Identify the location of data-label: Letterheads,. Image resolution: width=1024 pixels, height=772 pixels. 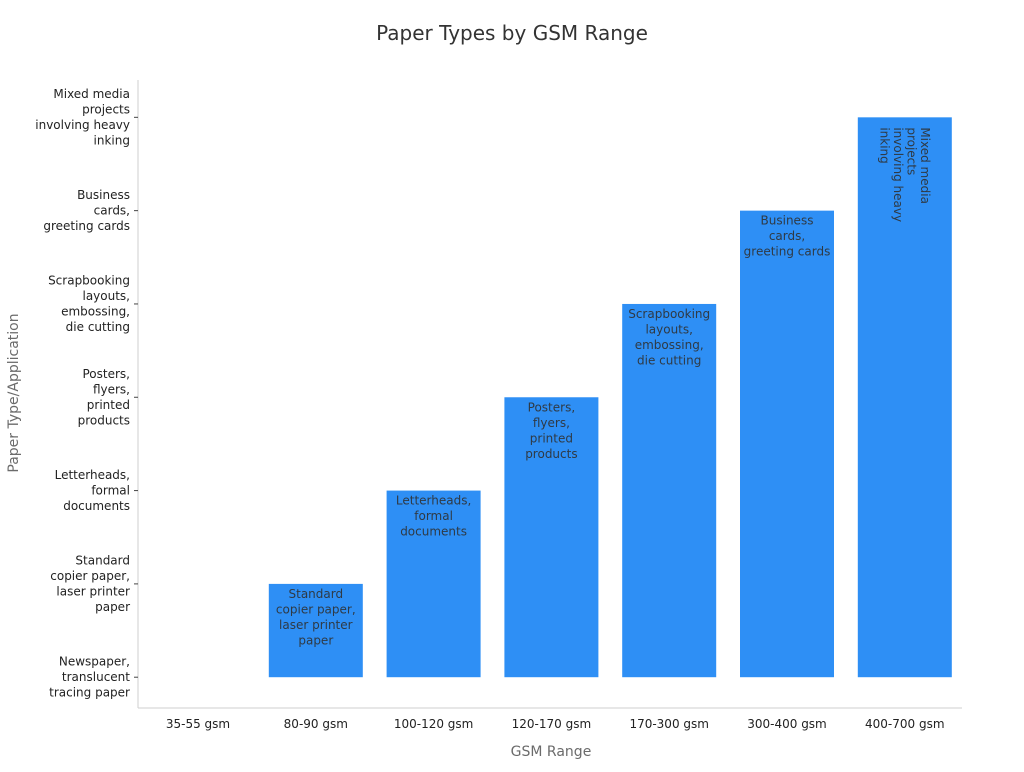
(433, 501).